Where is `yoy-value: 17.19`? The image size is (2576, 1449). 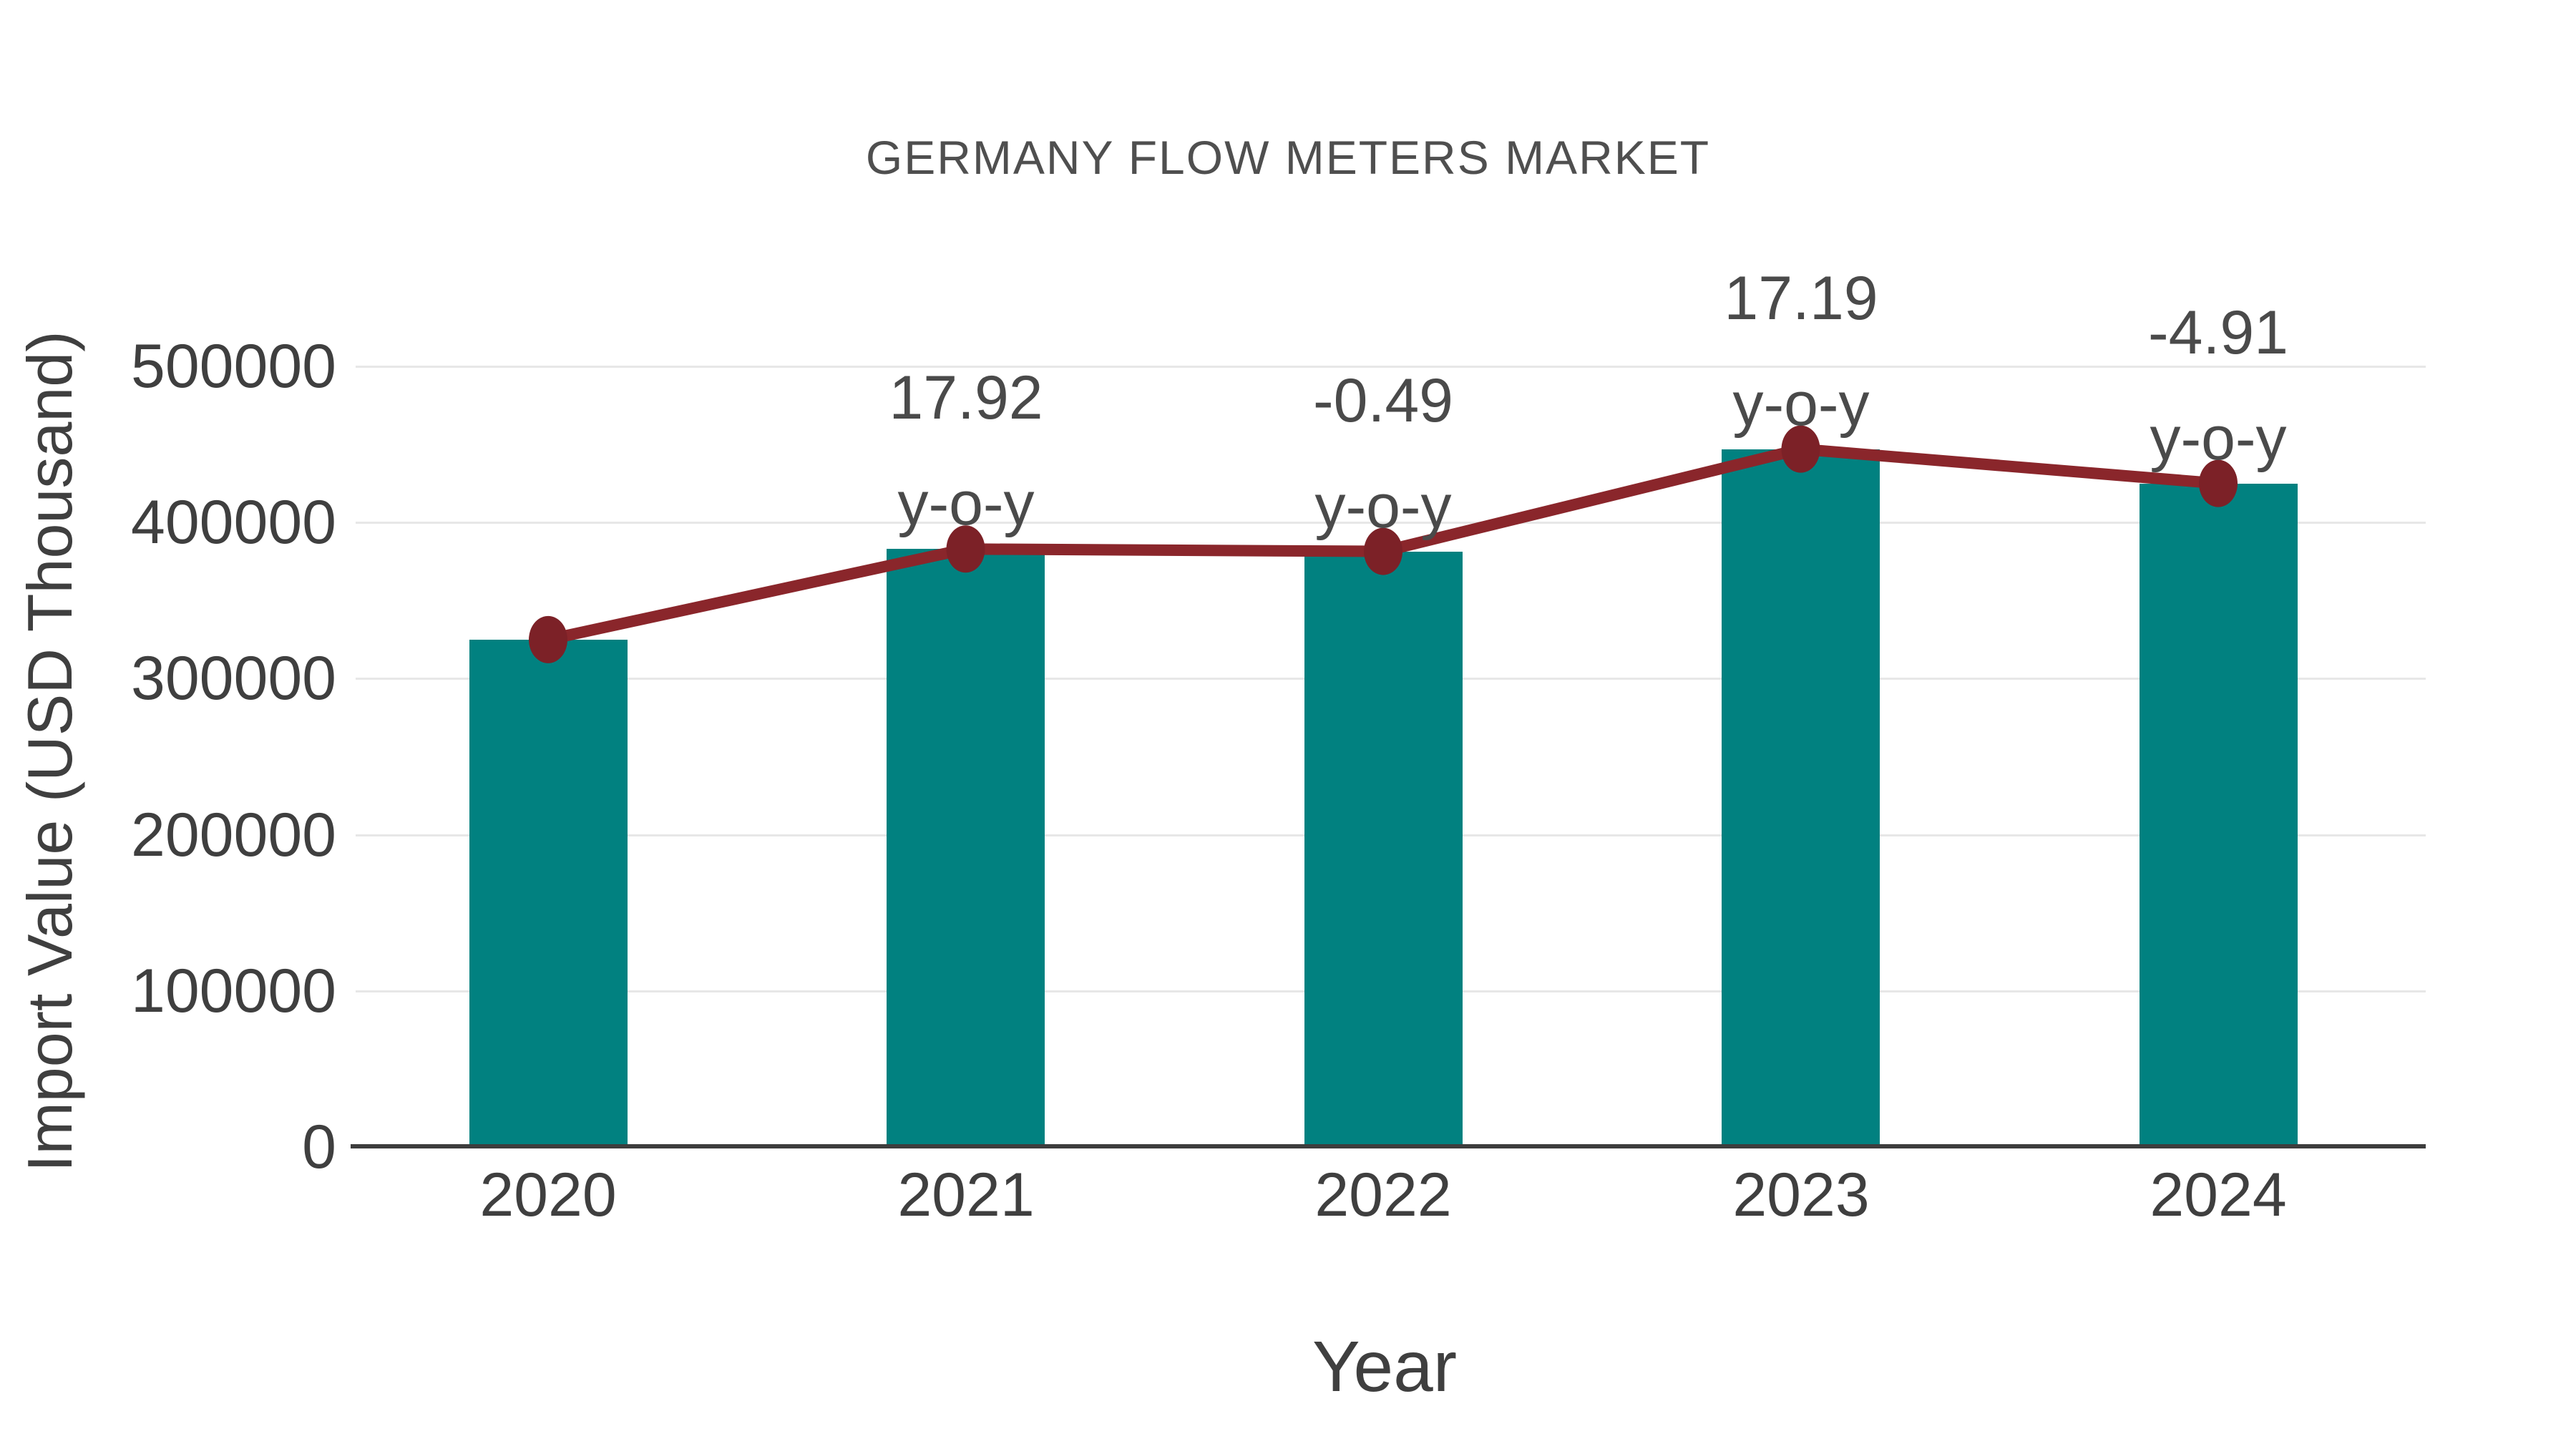
yoy-value: 17.19 is located at coordinates (1801, 298).